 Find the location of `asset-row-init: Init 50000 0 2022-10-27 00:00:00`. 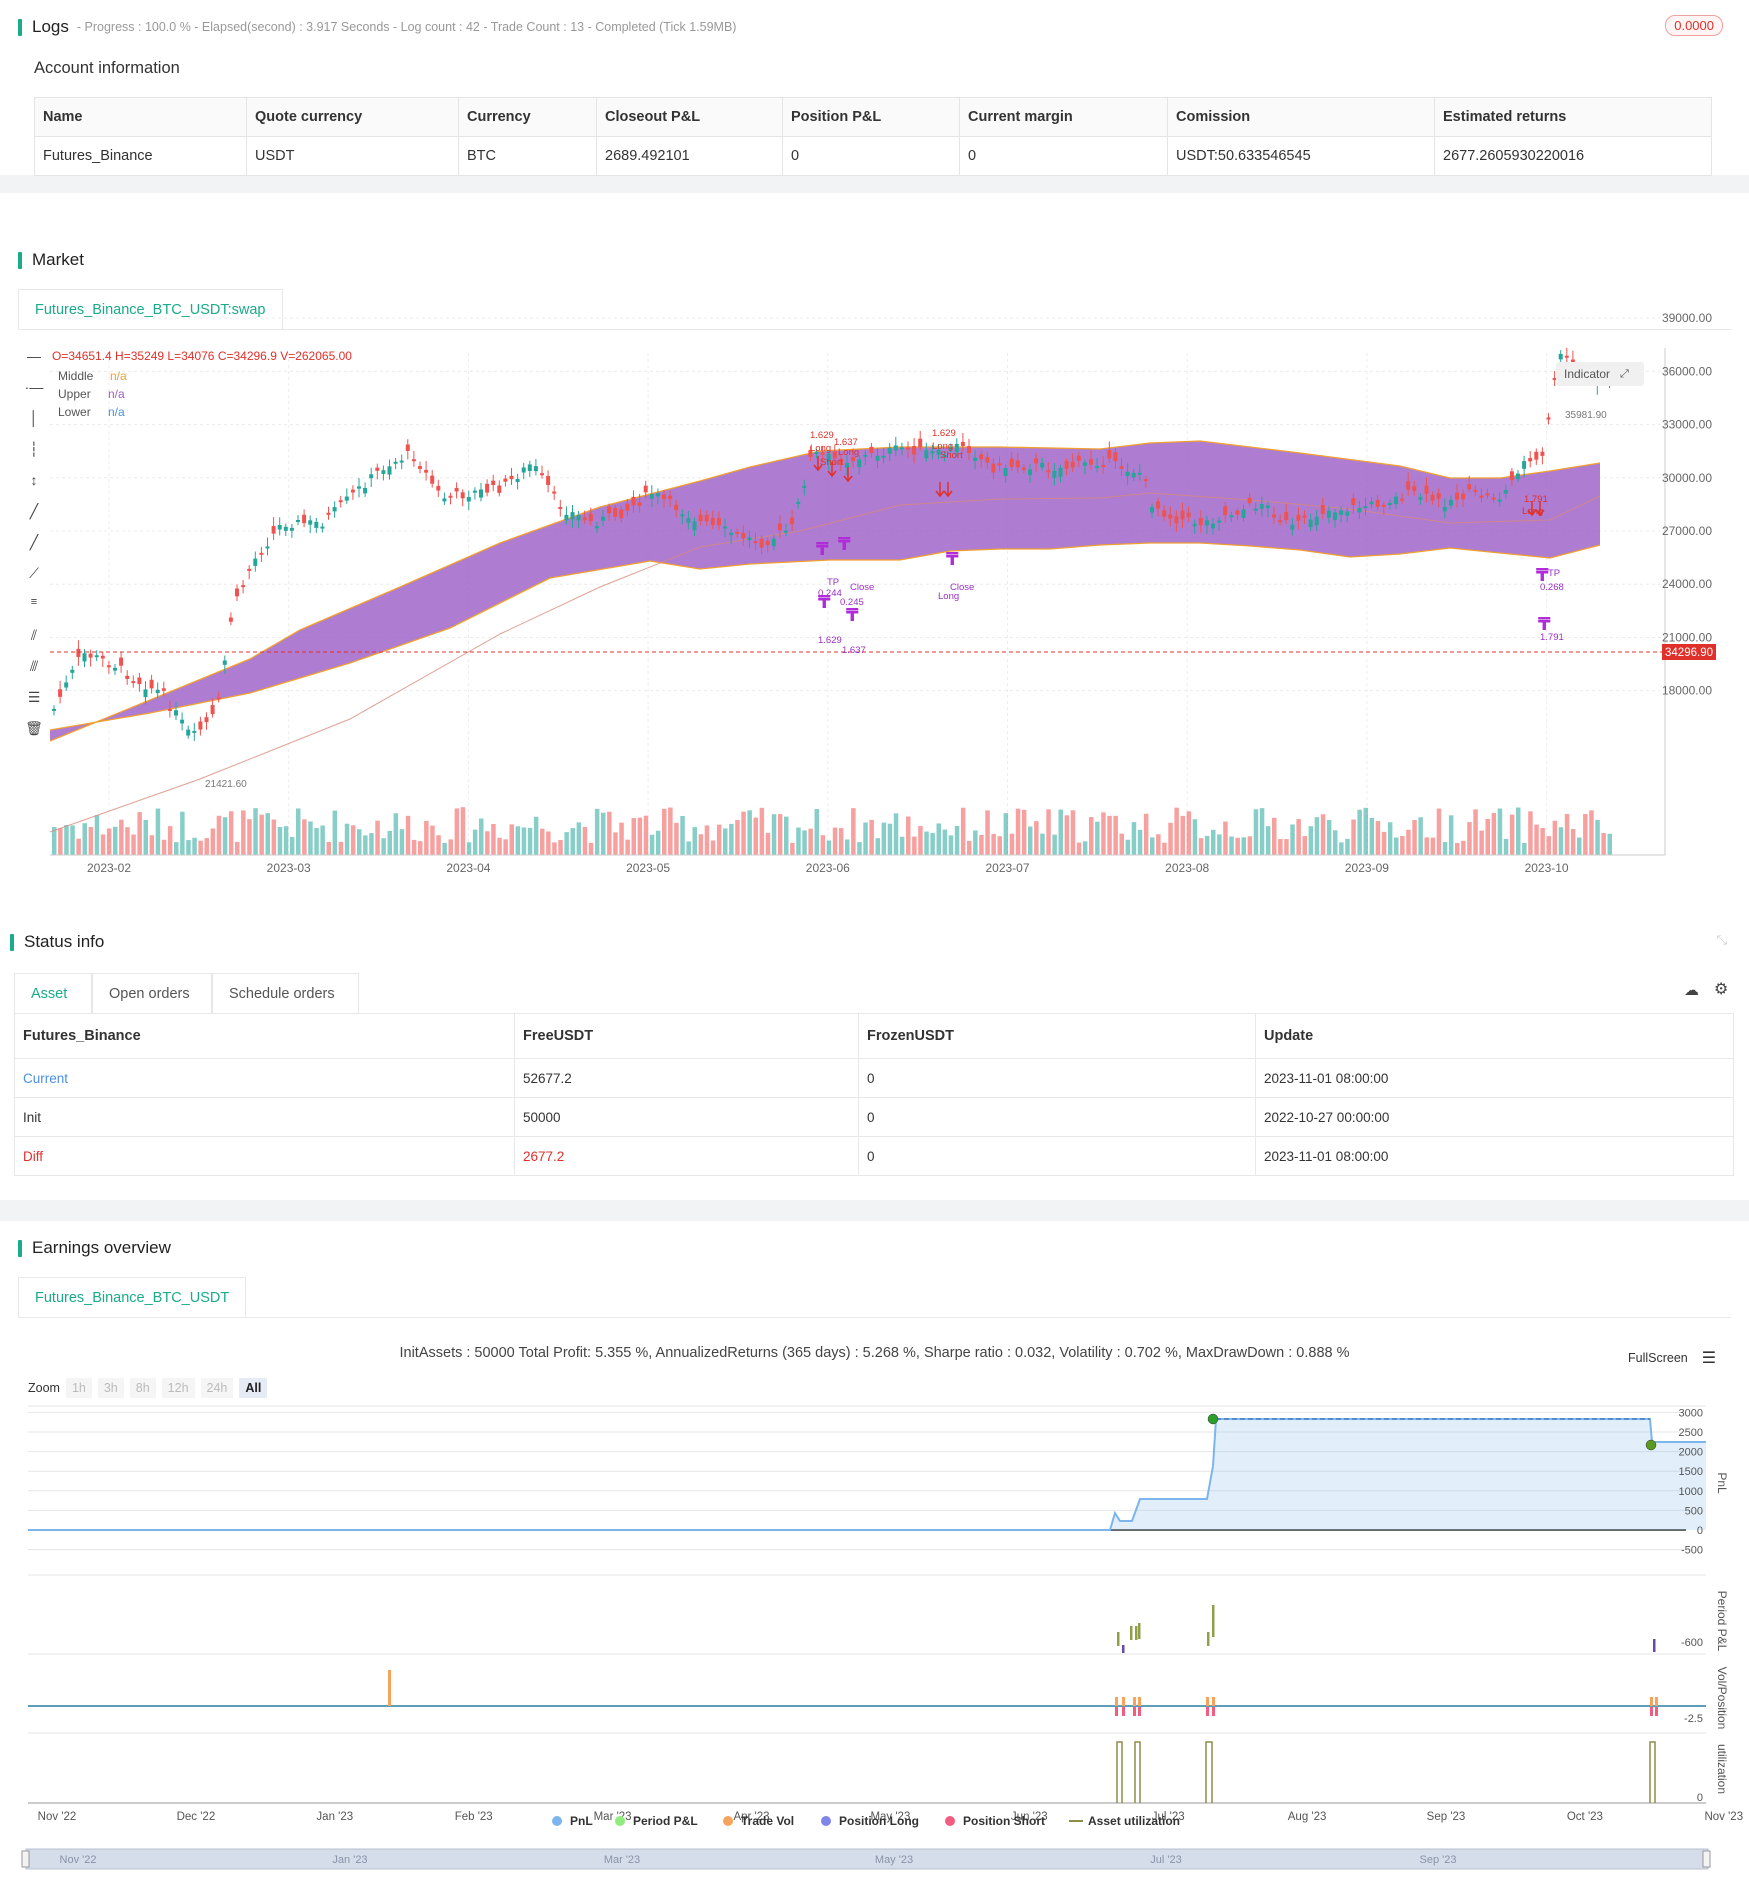

asset-row-init: Init 50000 0 2022-10-27 00:00:00 is located at coordinates (874, 1117).